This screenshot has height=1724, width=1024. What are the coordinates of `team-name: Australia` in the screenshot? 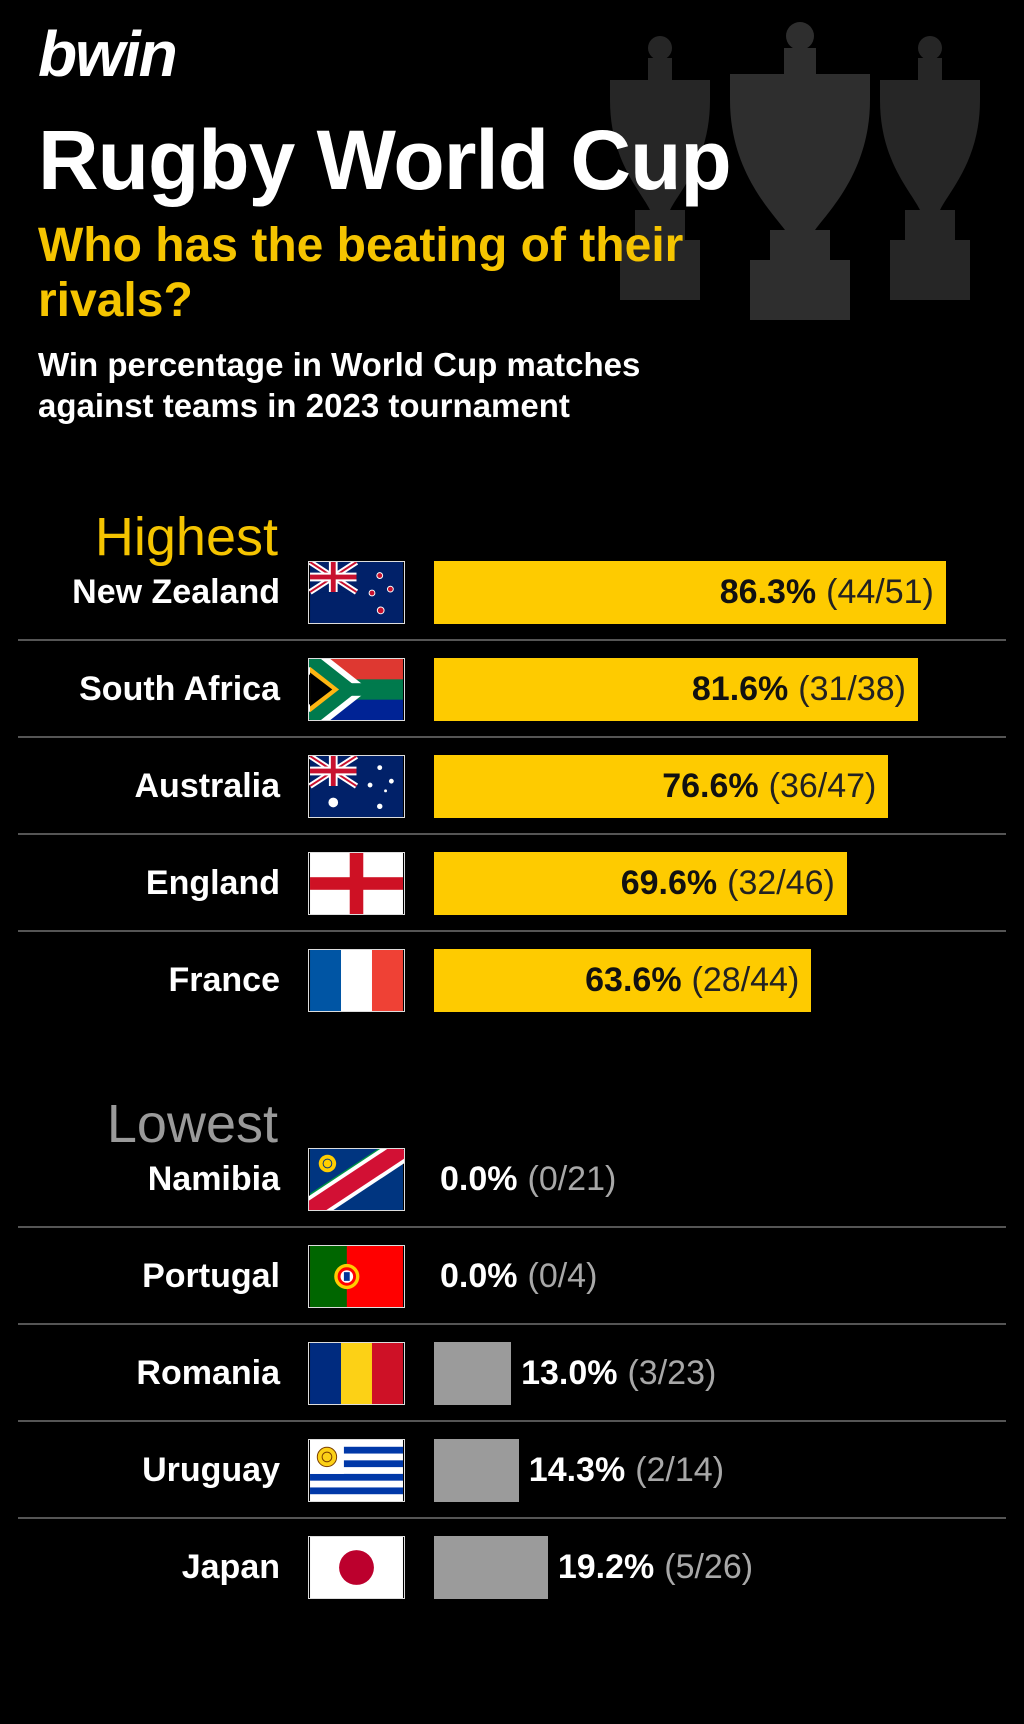 It's located at (207, 786).